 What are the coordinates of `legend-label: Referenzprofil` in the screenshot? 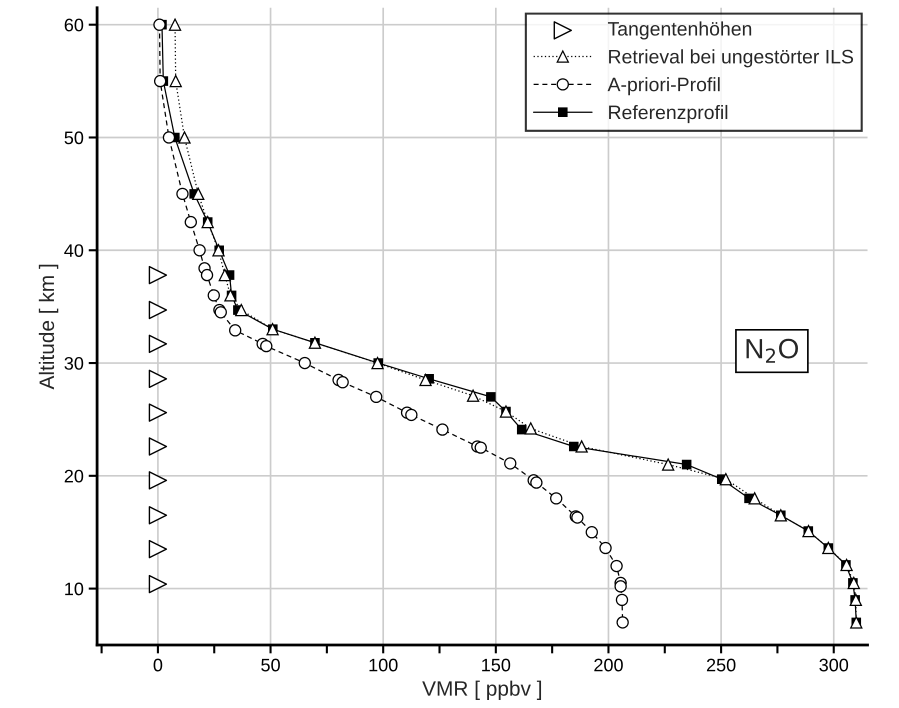 It's located at (668, 114).